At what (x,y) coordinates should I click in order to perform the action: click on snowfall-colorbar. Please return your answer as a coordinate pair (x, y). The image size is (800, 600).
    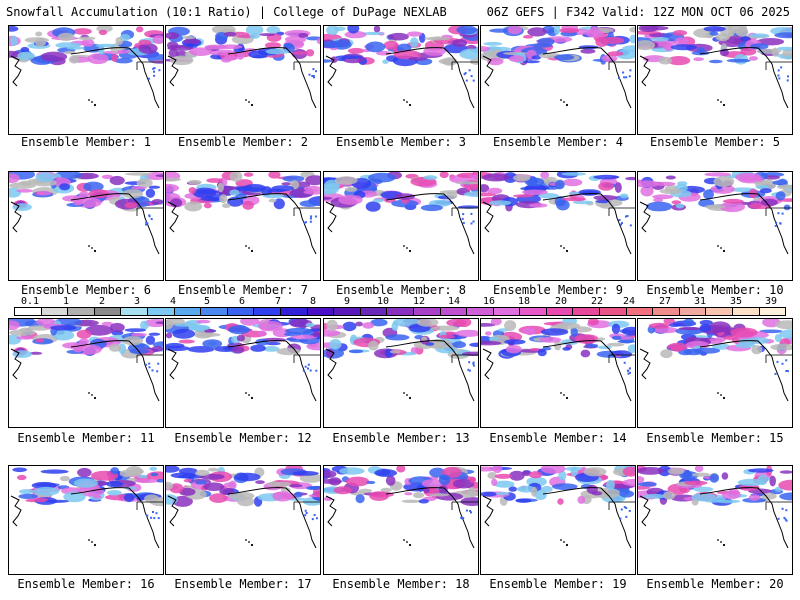
    Looking at the image, I should click on (400, 311).